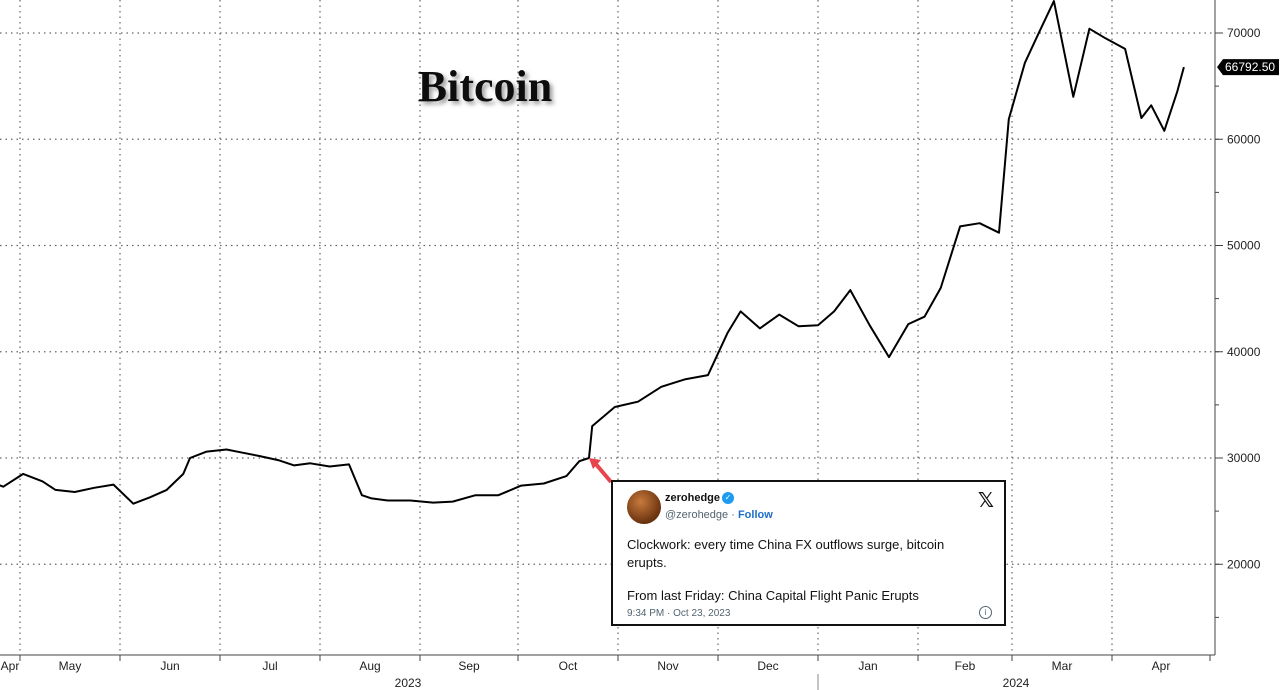 The image size is (1280, 690). I want to click on avatar, so click(644, 507).